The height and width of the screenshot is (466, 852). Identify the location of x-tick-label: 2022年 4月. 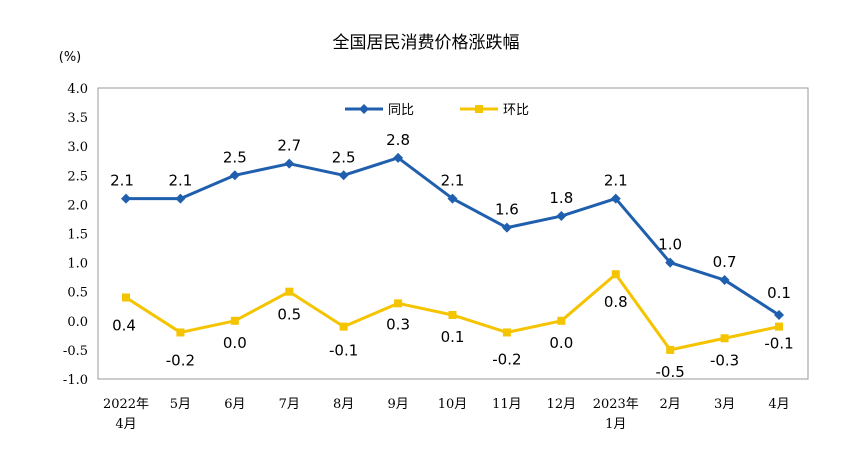
(126, 414).